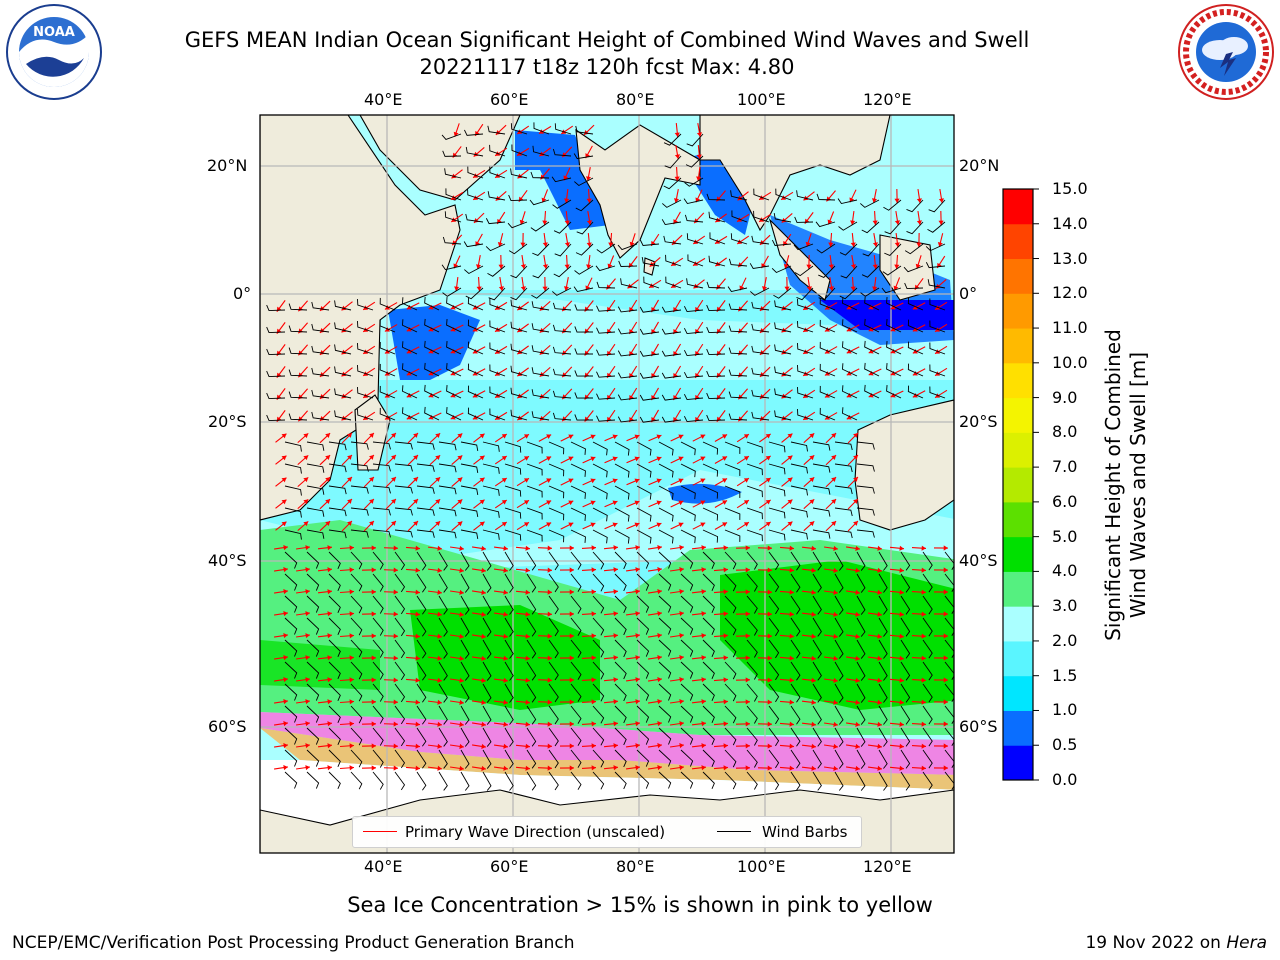  What do you see at coordinates (1070, 328) in the screenshot?
I see `colorbar-tick-label: 11.0` at bounding box center [1070, 328].